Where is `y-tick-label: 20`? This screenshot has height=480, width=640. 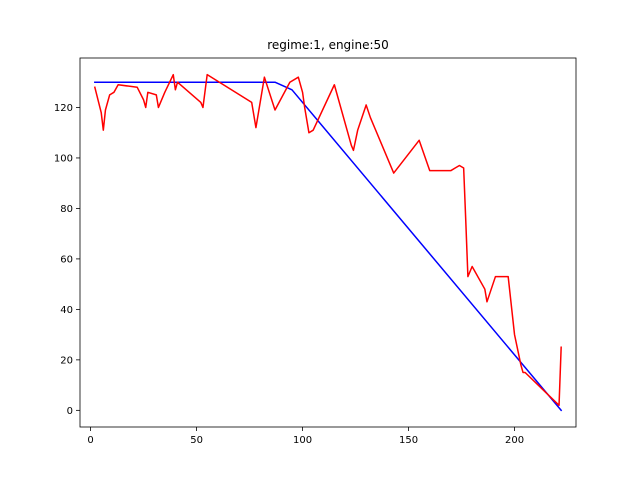
y-tick-label: 20 is located at coordinates (66, 360).